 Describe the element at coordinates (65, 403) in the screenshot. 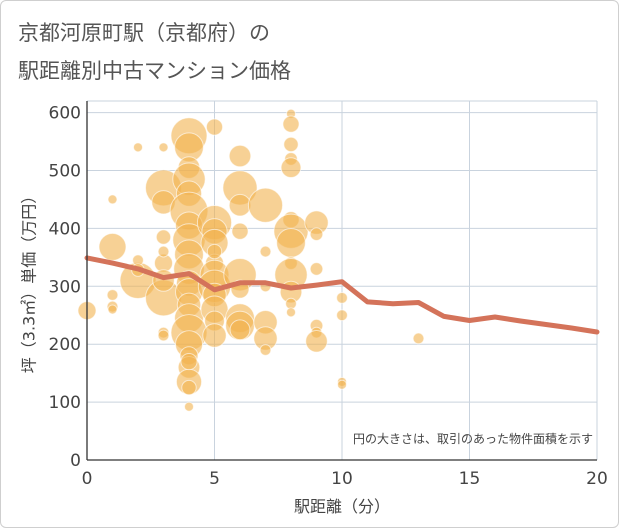

I see `y-tick-label: 100` at that location.